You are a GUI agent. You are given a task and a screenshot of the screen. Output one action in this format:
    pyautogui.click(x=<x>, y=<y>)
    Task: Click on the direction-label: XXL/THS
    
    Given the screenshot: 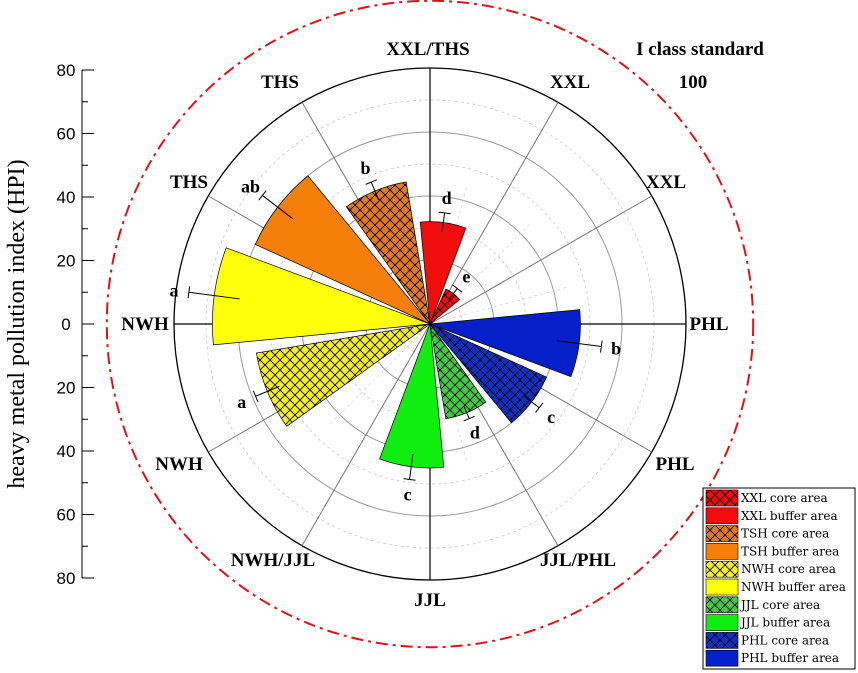 What is the action you would take?
    pyautogui.click(x=427, y=49)
    